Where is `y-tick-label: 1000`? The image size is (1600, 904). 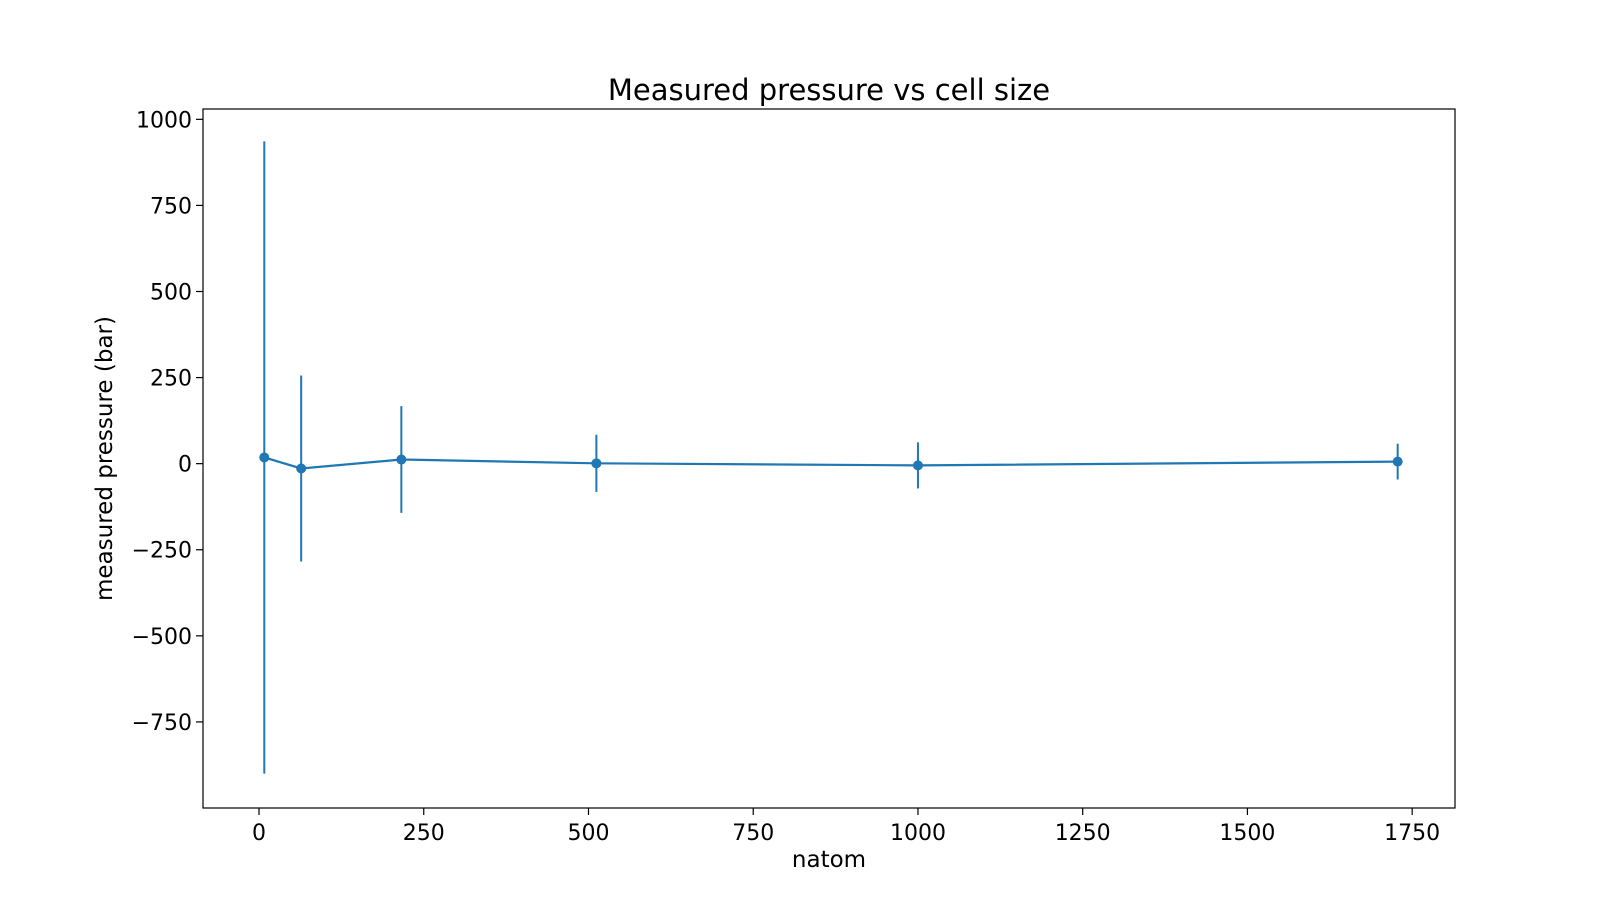 y-tick-label: 1000 is located at coordinates (164, 120).